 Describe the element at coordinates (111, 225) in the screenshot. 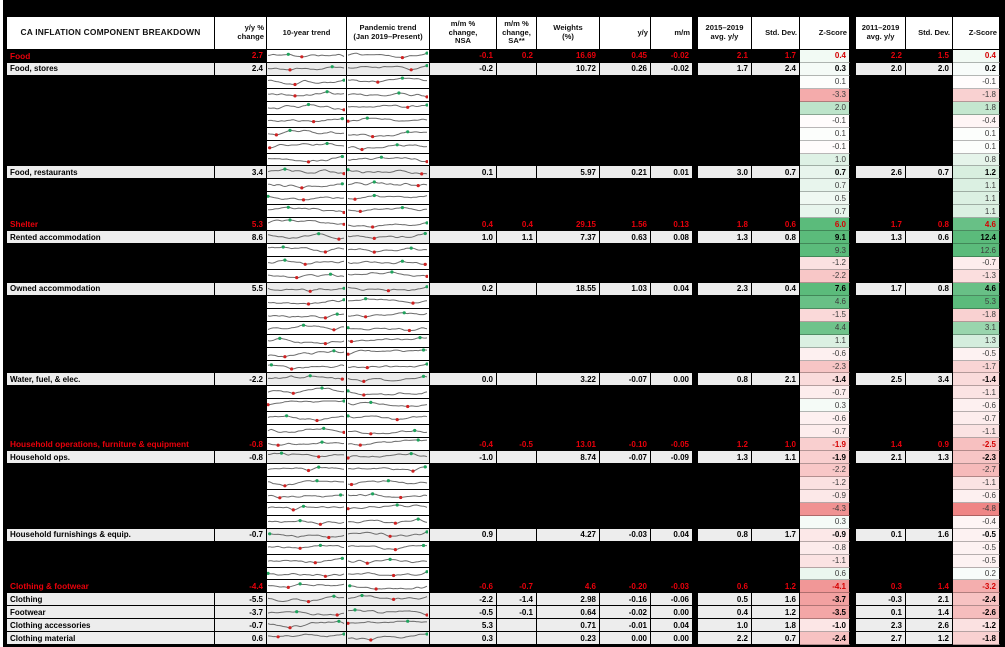

I see `component-label: Shelter` at that location.